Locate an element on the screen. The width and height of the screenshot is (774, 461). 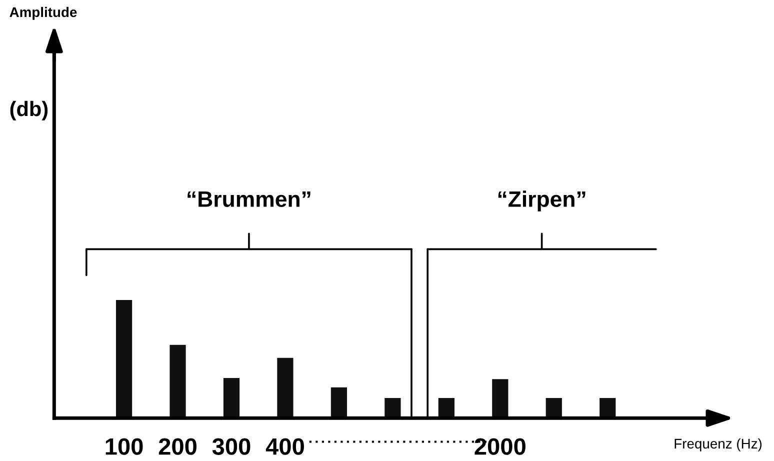
text: Amplitude is located at coordinates (43, 13).